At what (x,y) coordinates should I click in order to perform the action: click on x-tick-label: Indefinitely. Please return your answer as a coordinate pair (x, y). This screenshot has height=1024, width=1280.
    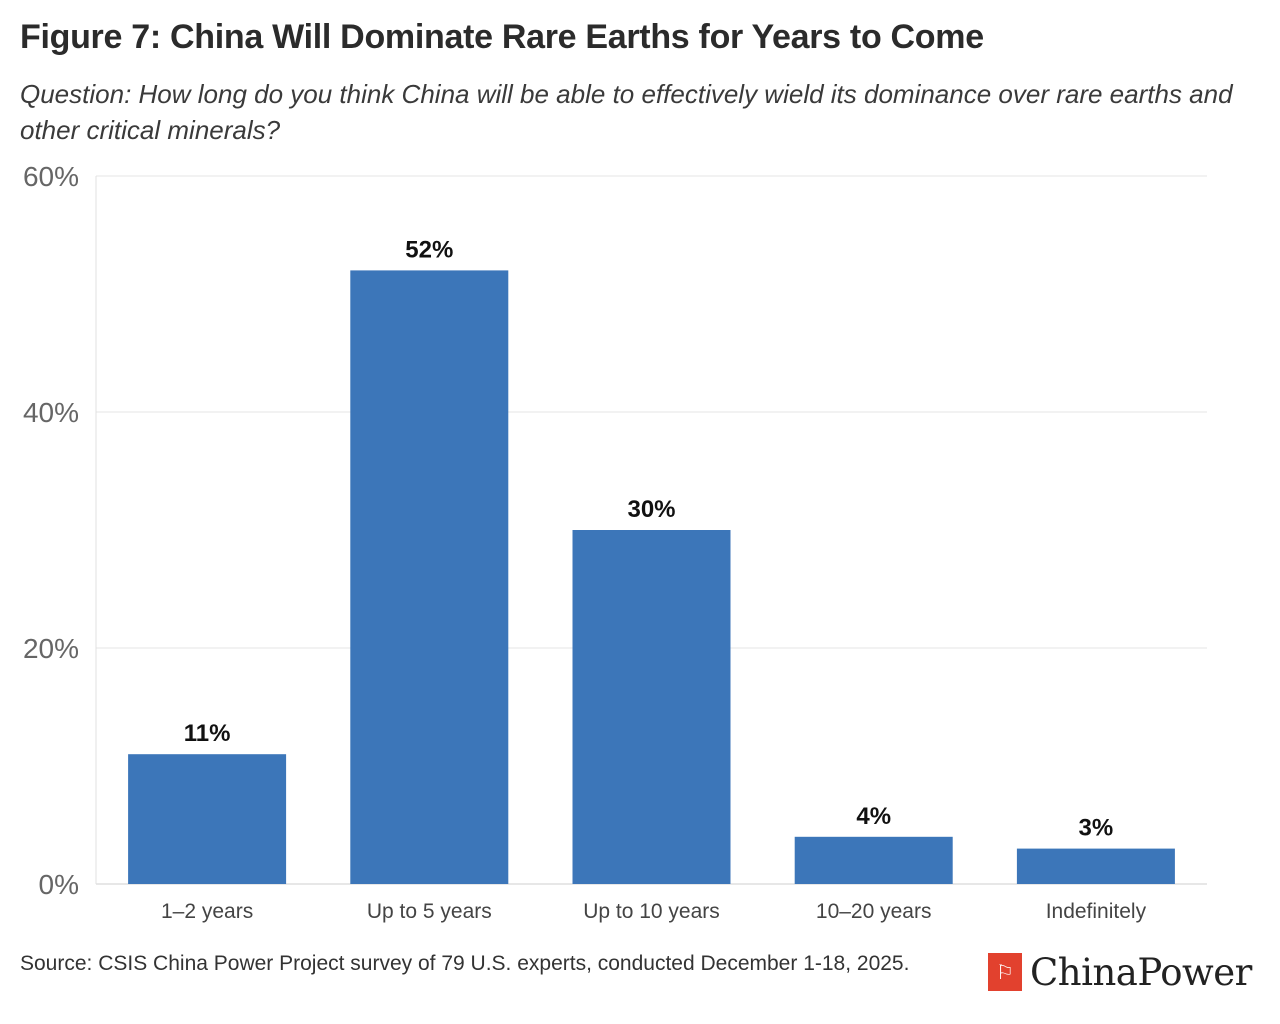
    Looking at the image, I should click on (1096, 911).